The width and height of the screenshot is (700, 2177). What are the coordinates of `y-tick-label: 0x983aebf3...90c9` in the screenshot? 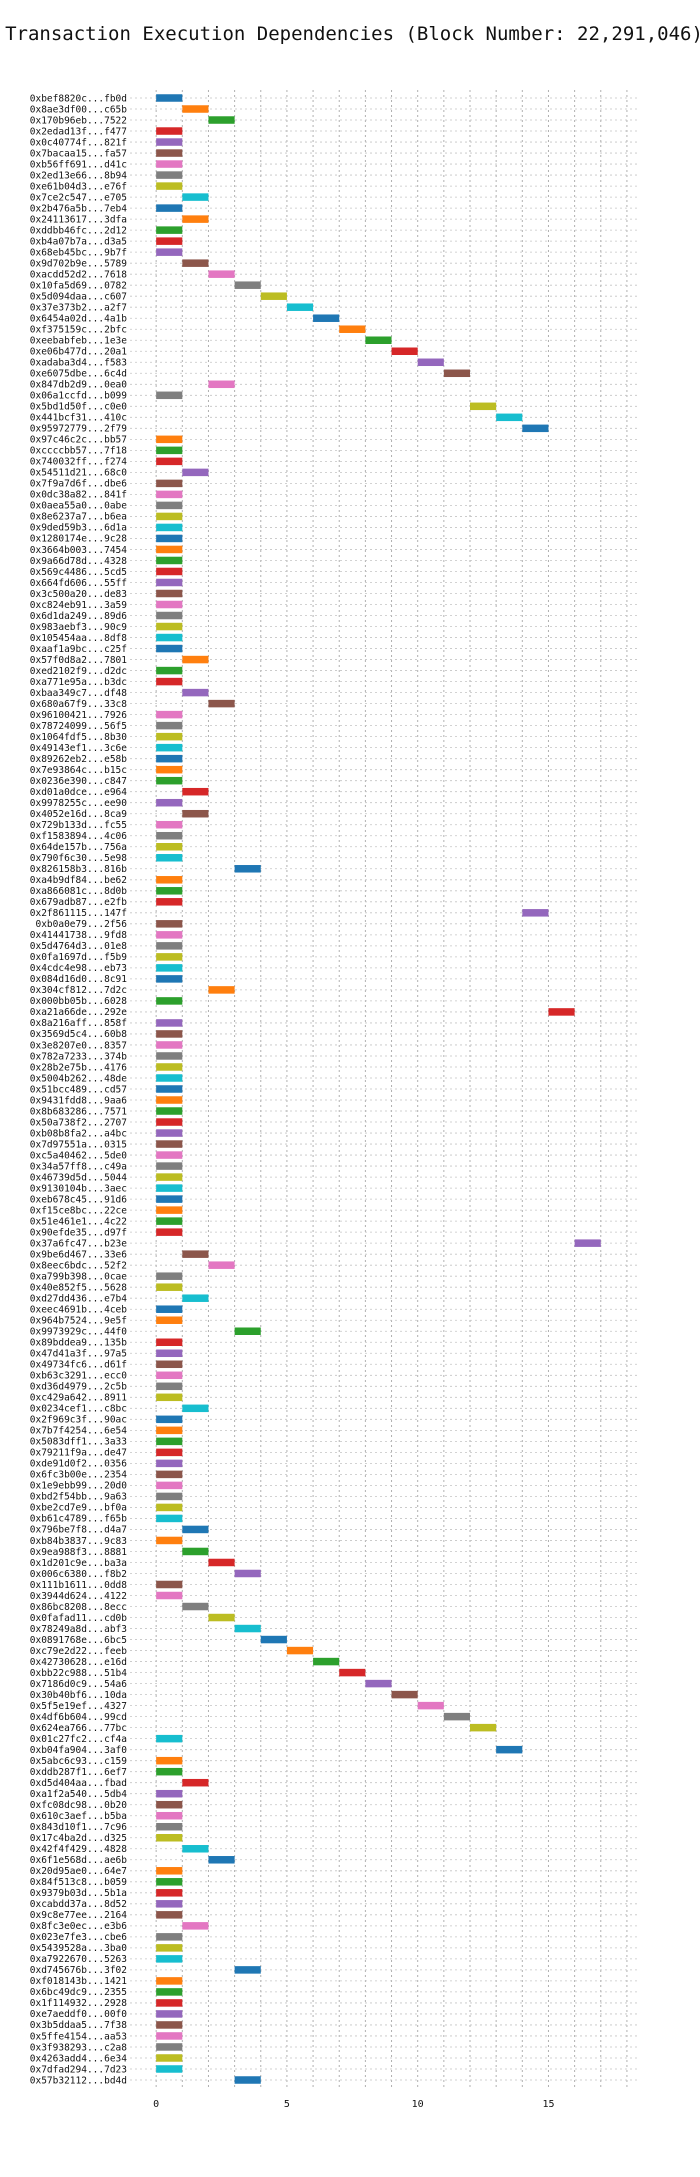 It's located at (79, 627).